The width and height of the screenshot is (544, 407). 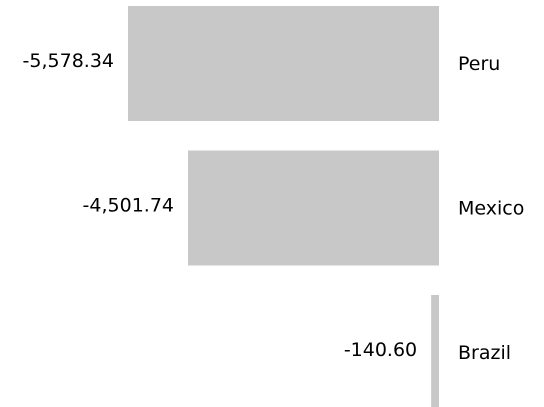 I want to click on value-label: -5,578.34, so click(x=68, y=61).